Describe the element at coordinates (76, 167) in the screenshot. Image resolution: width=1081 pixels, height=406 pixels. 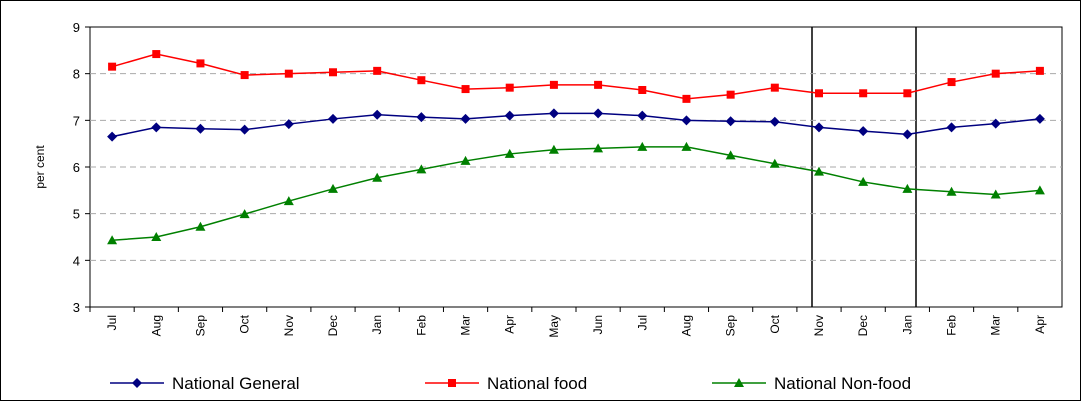
I see `y-tick-label: 6` at that location.